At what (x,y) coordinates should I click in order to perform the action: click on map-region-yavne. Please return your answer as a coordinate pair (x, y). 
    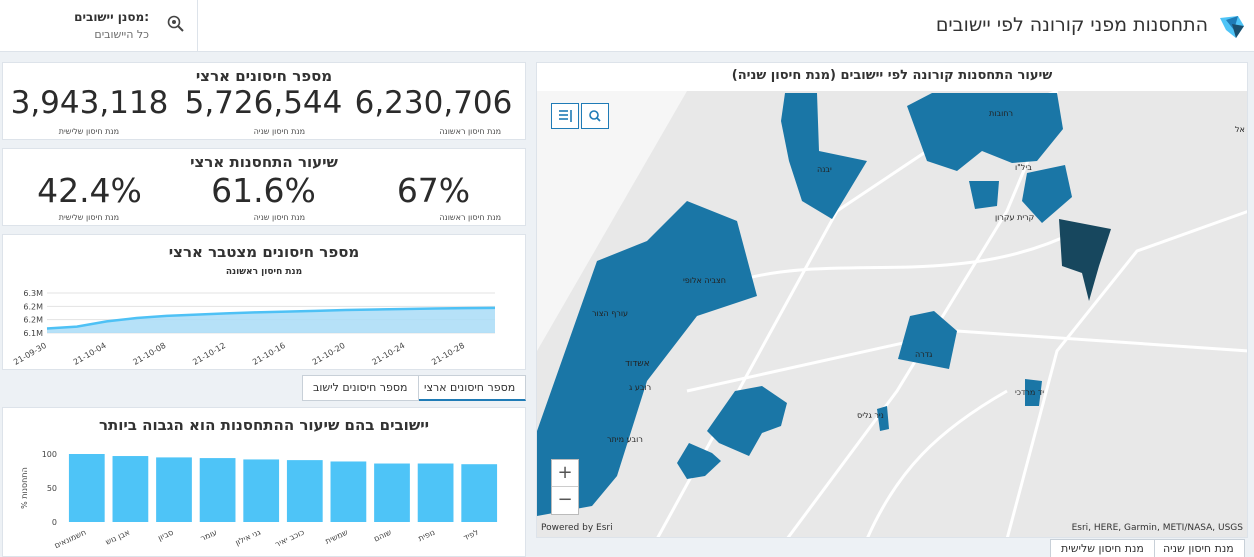
    Looking at the image, I should click on (824, 156).